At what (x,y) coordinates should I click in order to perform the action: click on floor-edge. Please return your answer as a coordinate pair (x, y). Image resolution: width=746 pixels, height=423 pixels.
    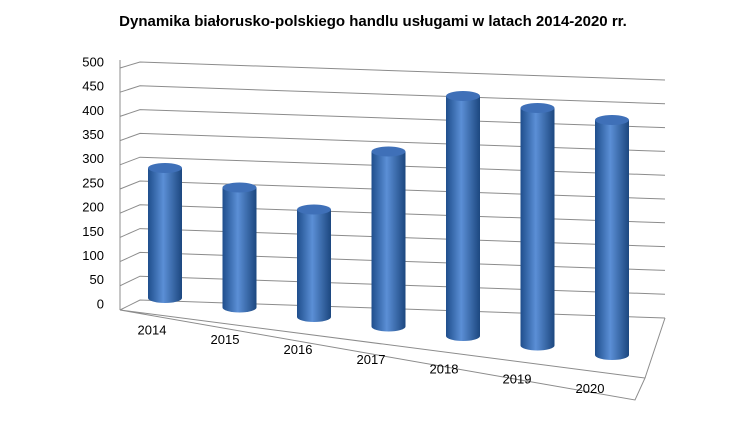
    Looking at the image, I should click on (655, 348).